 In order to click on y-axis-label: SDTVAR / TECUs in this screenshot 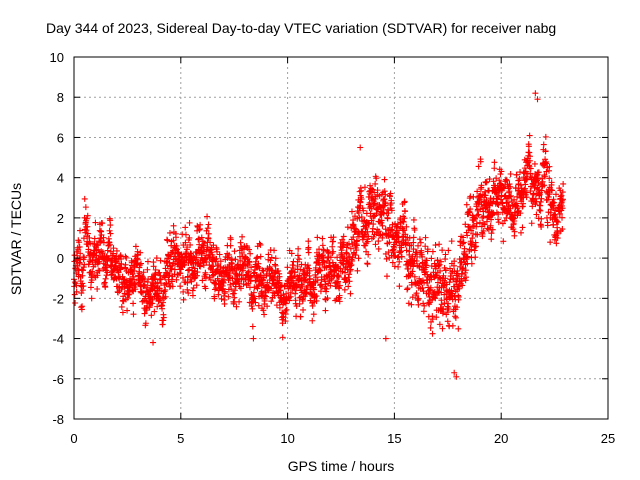, I will do `click(16, 239)`.